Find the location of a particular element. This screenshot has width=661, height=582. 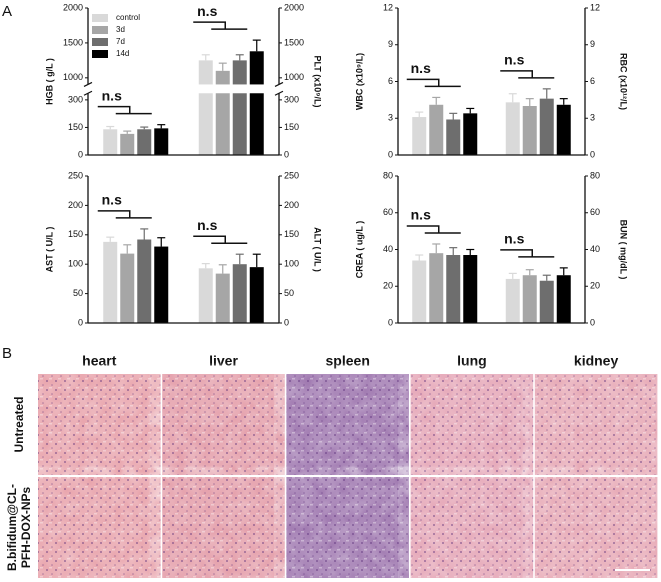

y-axis-label: HGB ( g/L ) is located at coordinates (49, 81).